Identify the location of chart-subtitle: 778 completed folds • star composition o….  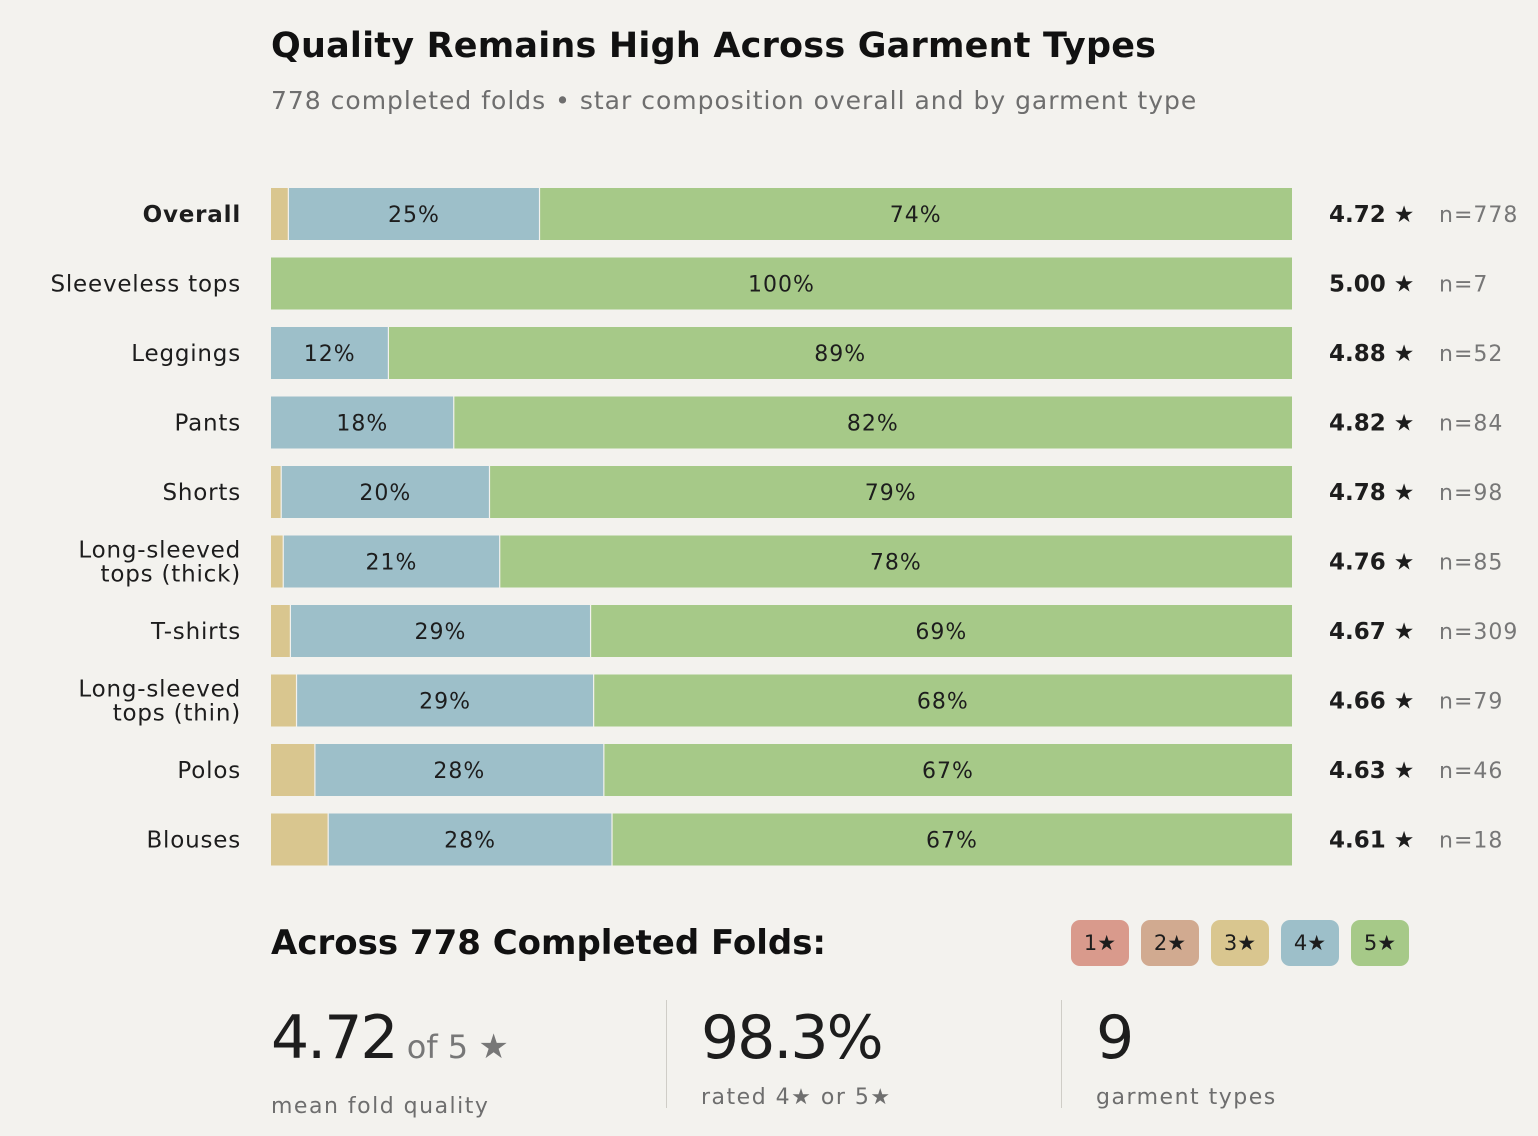
(734, 100).